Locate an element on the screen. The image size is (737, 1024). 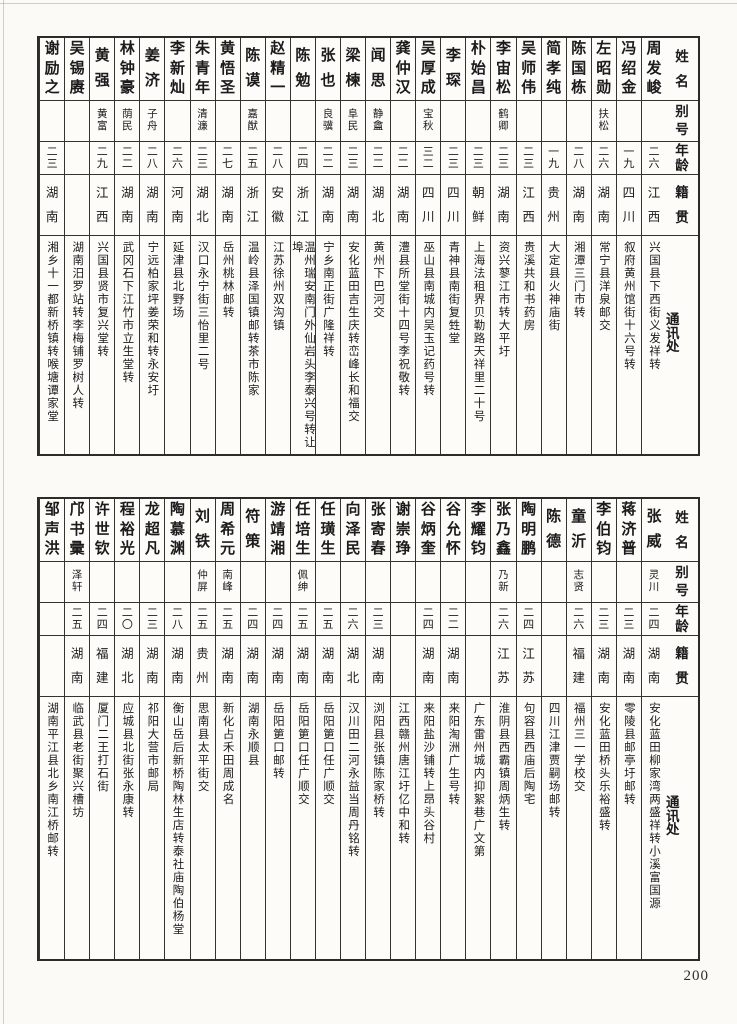
origin-cell: 安徽 is located at coordinates (277, 205).